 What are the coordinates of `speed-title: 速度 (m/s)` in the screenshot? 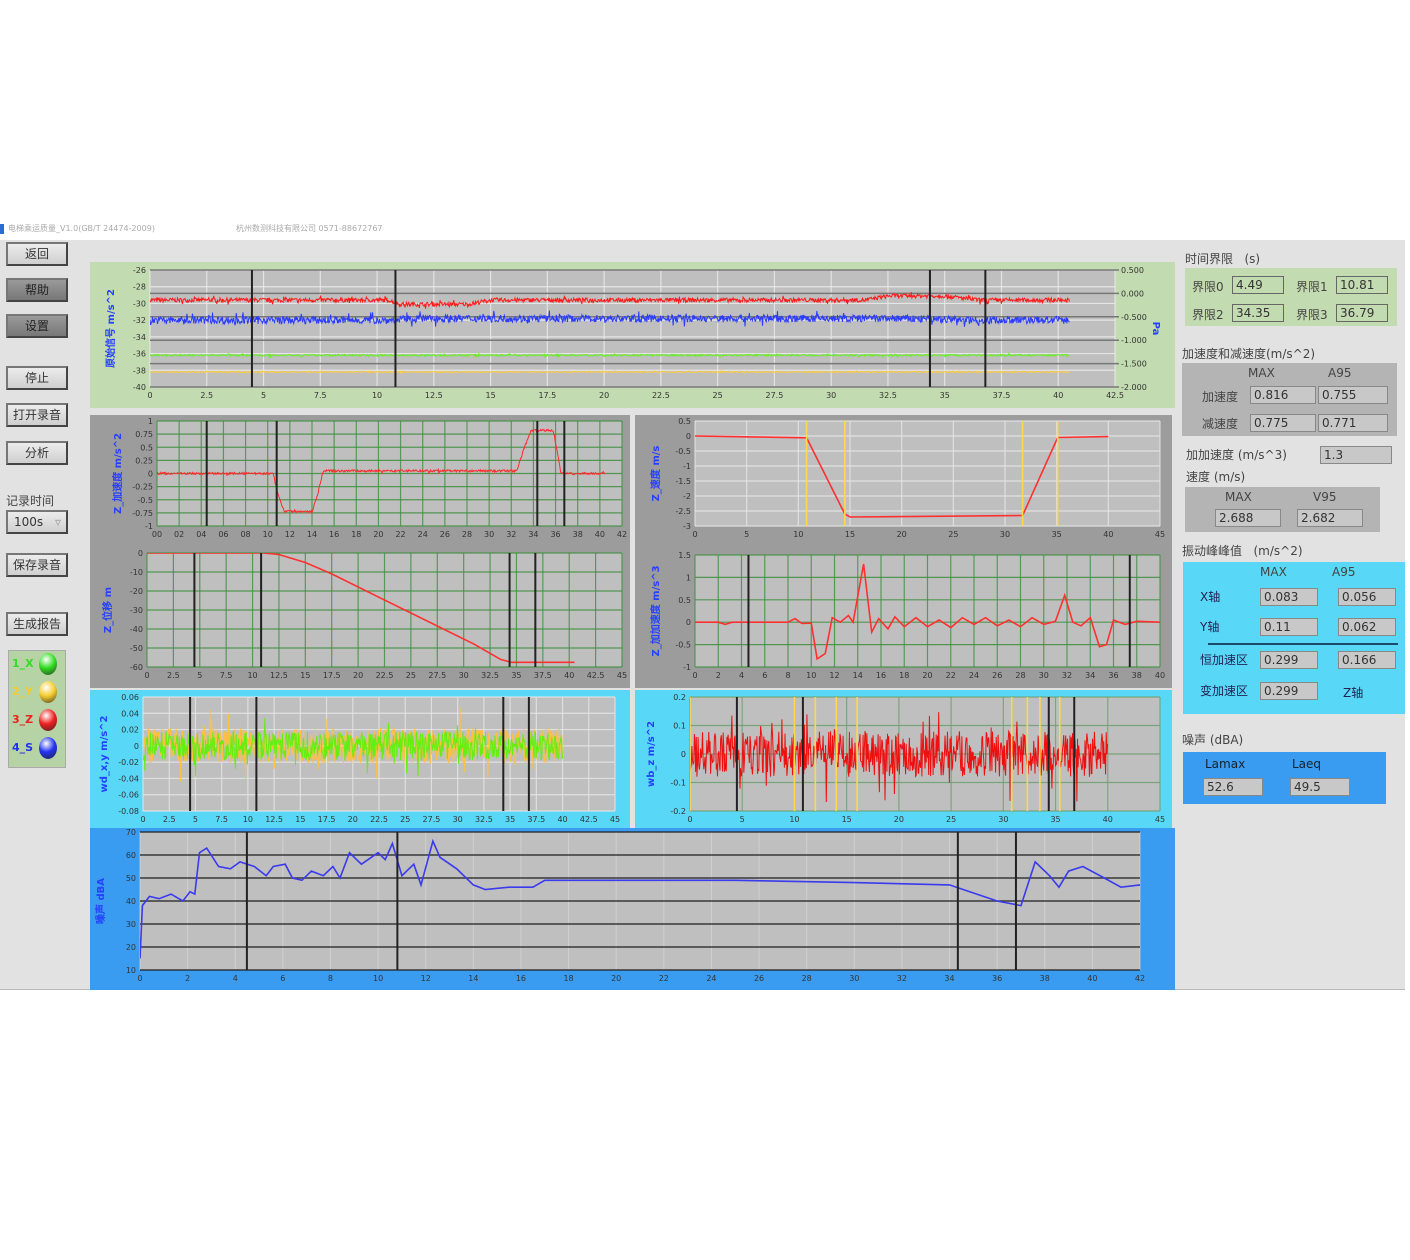 It's located at (1215, 476).